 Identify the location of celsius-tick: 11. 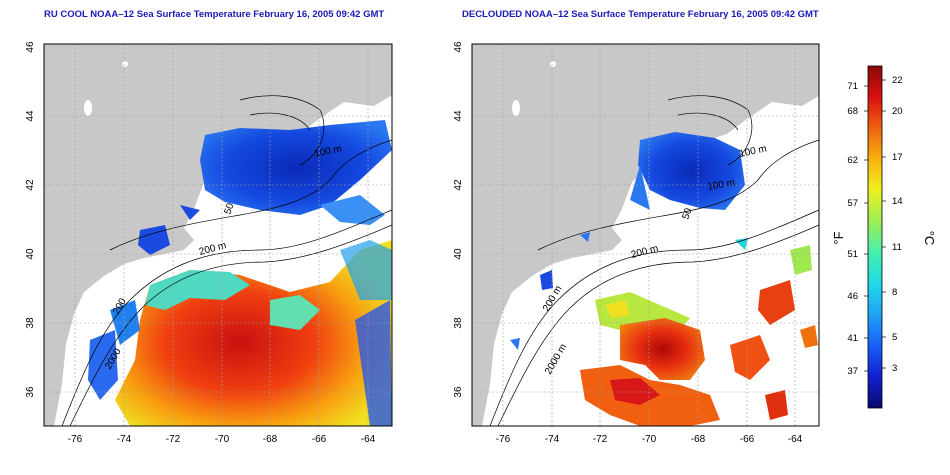
(897, 247).